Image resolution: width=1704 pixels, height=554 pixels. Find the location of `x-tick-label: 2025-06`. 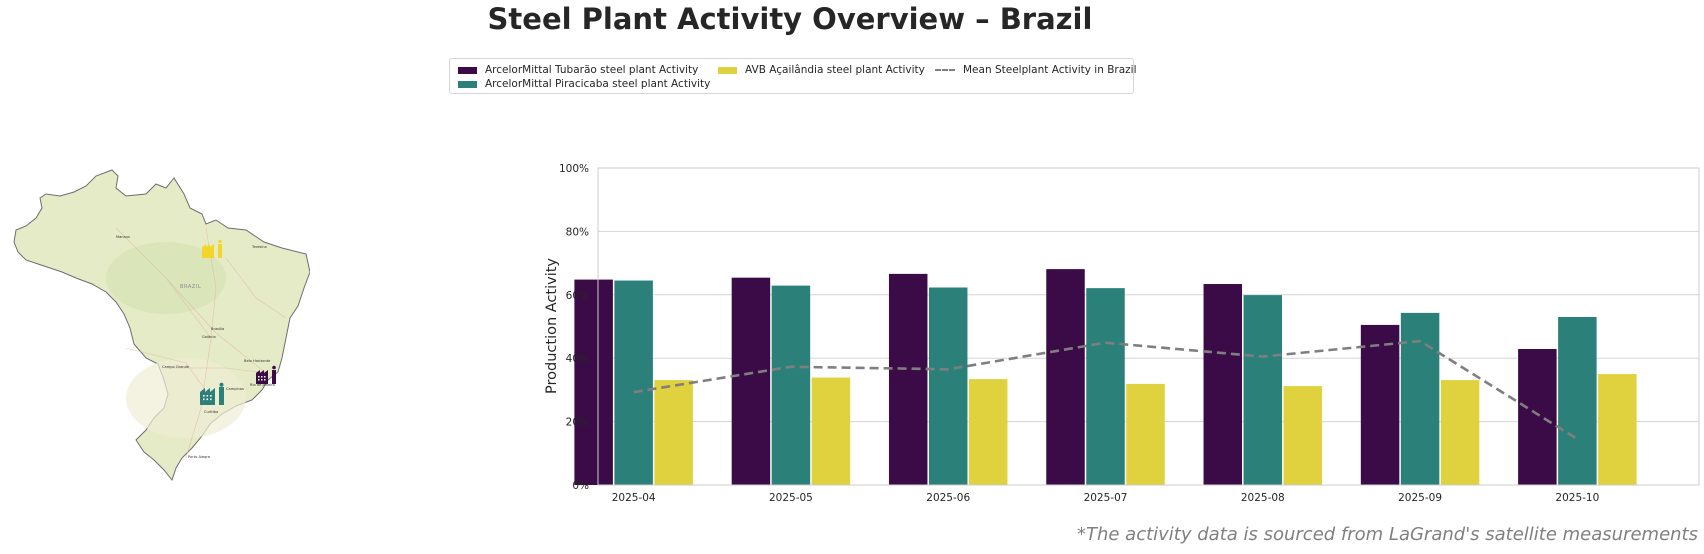

x-tick-label: 2025-06 is located at coordinates (948, 498).